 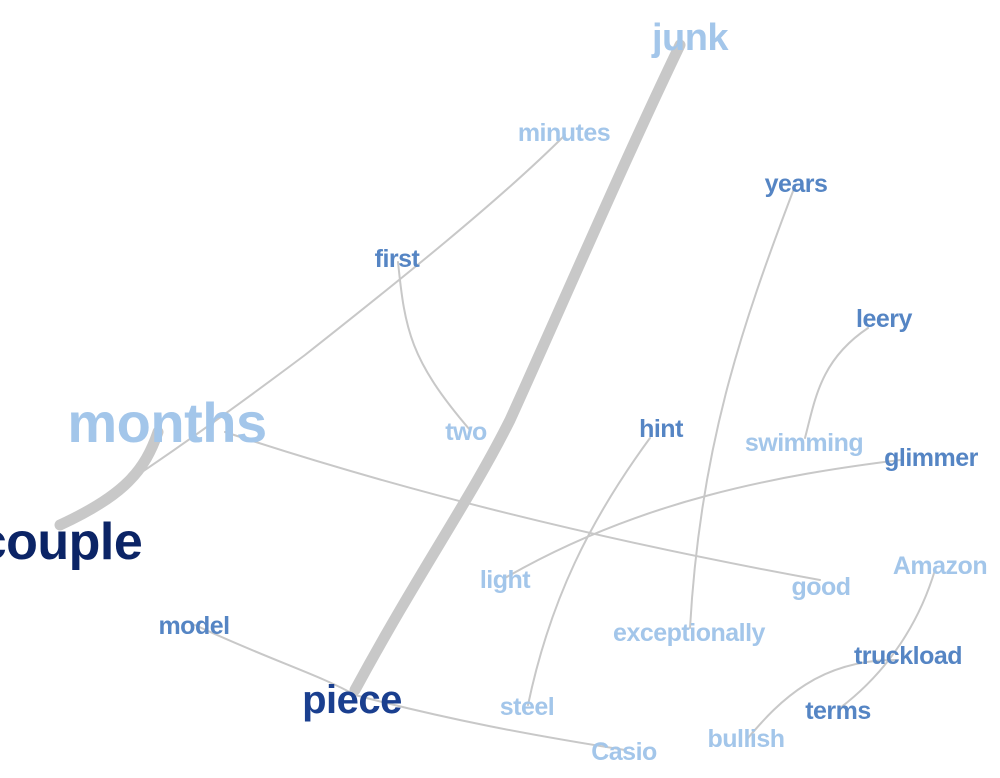 What do you see at coordinates (505, 580) in the screenshot?
I see `word-light: light` at bounding box center [505, 580].